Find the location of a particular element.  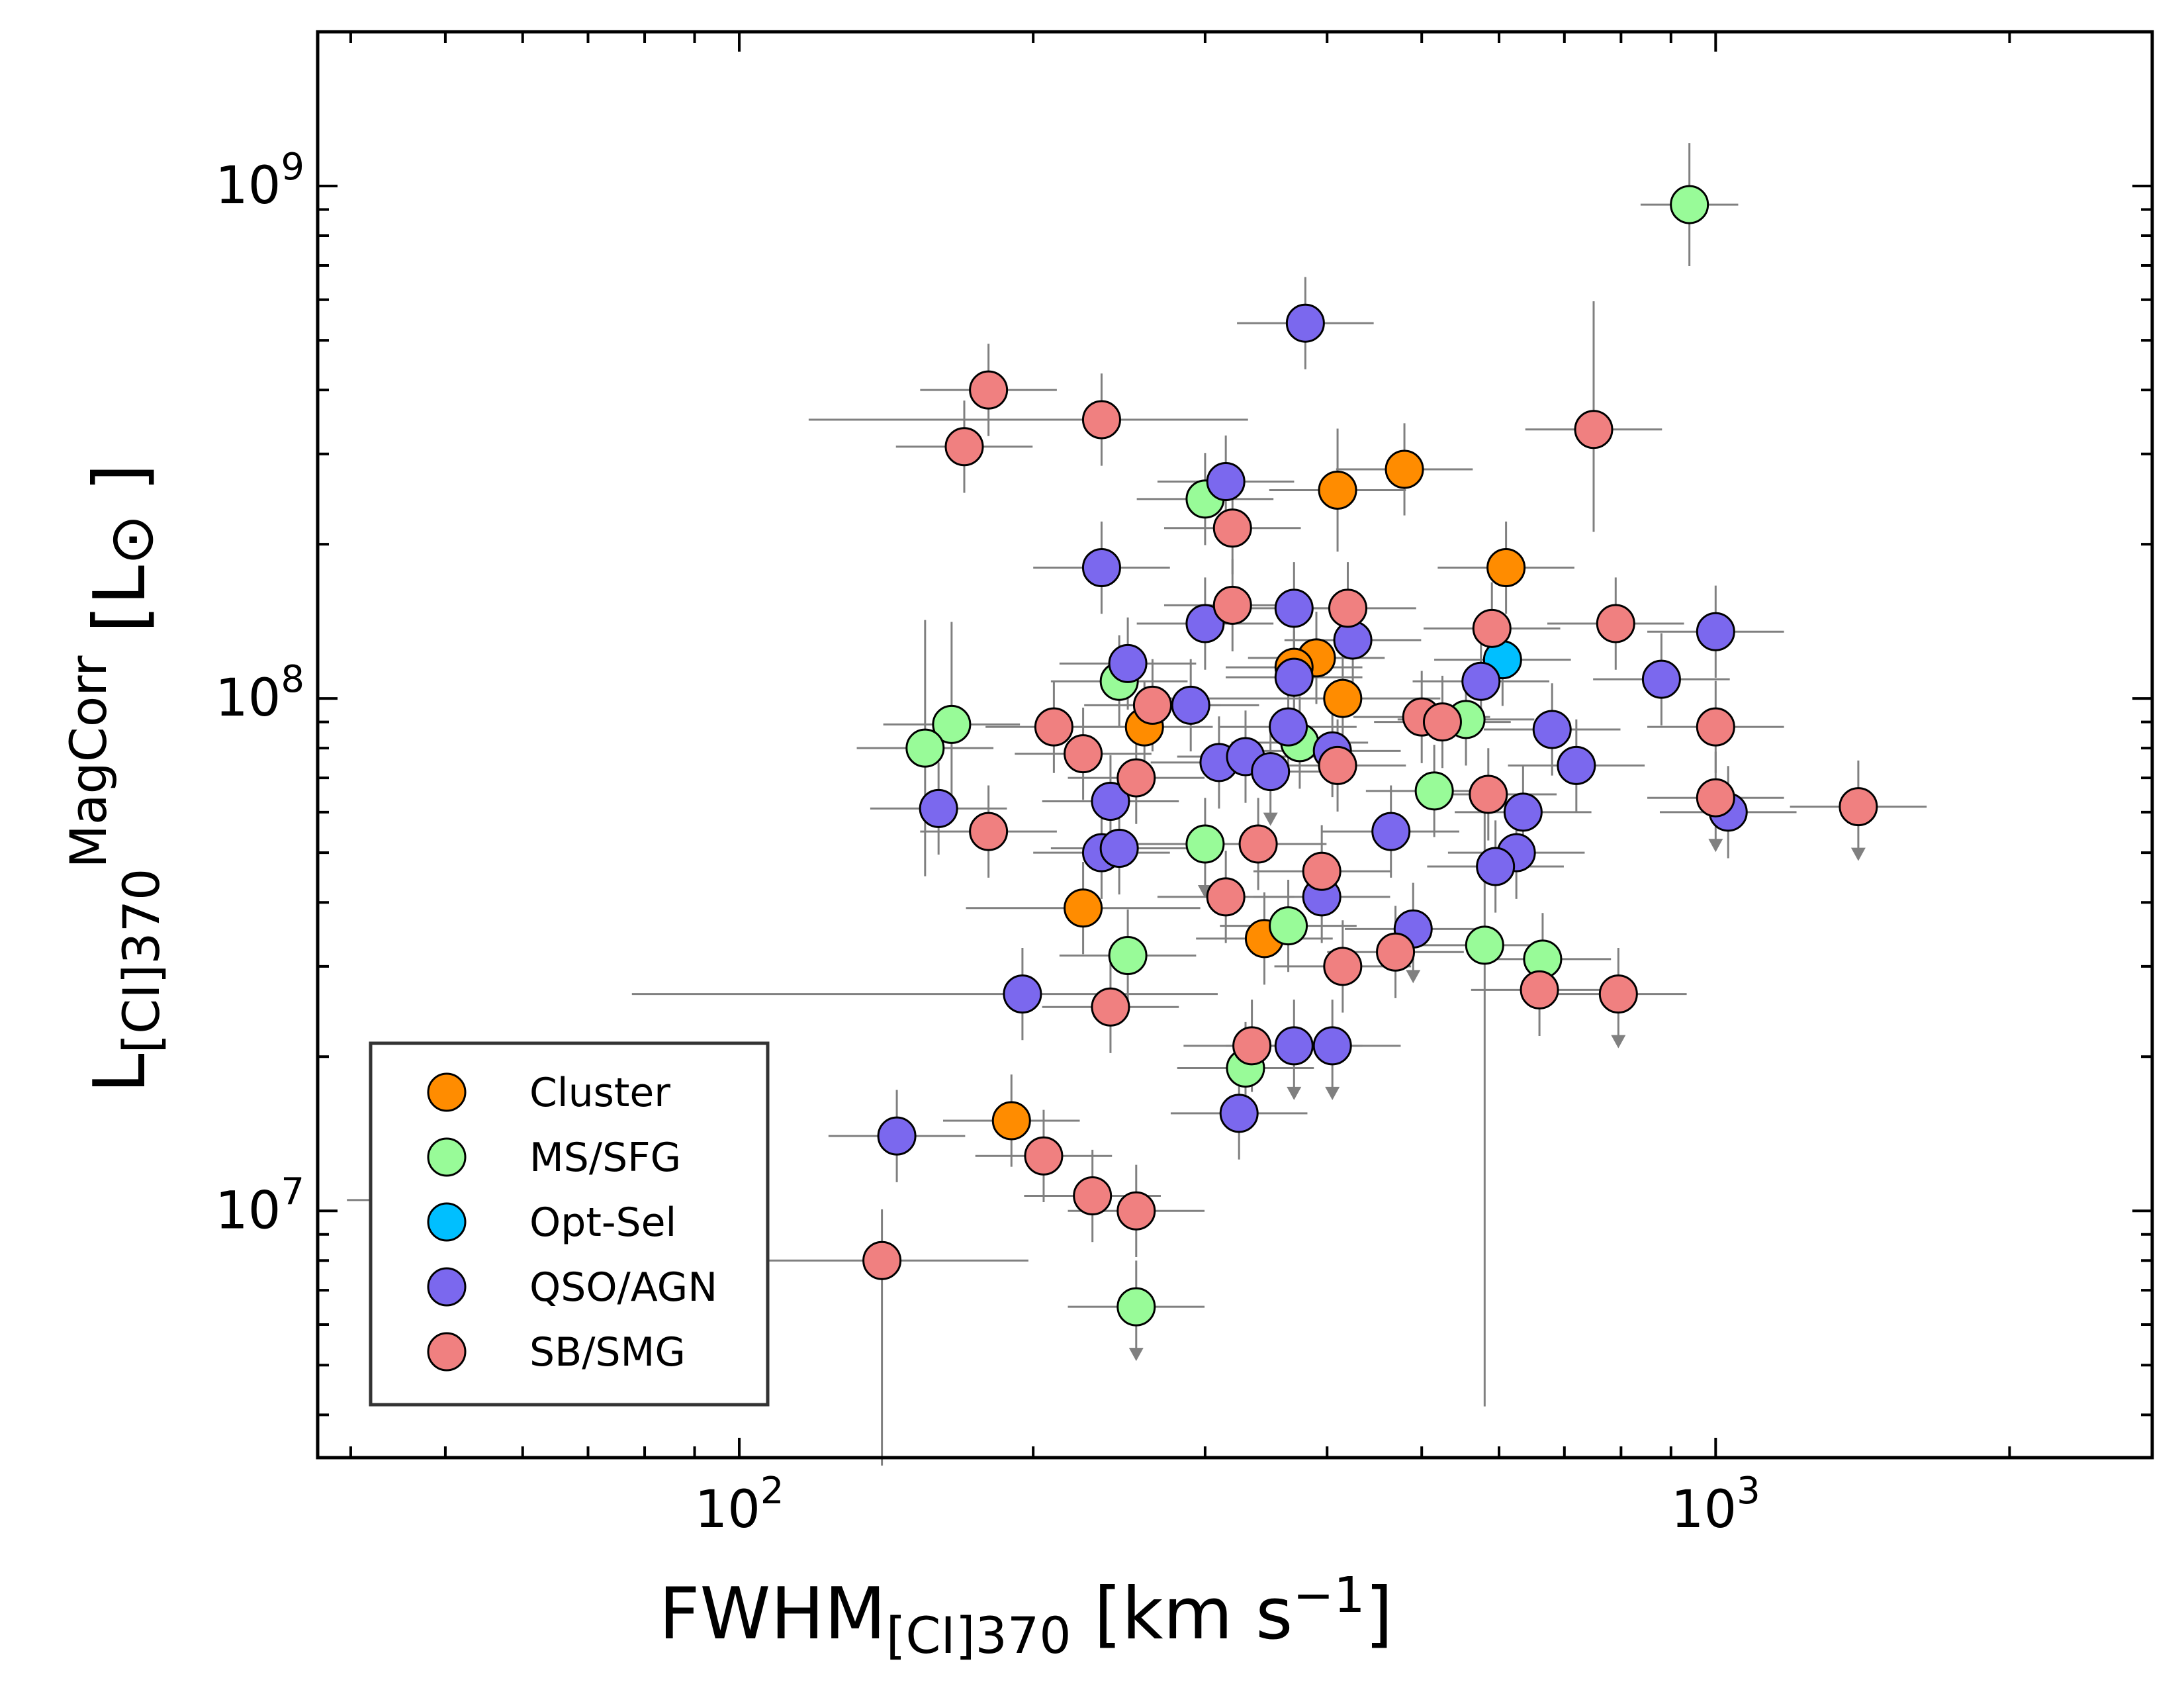

legend-label: SB/SMG is located at coordinates (607, 1352).